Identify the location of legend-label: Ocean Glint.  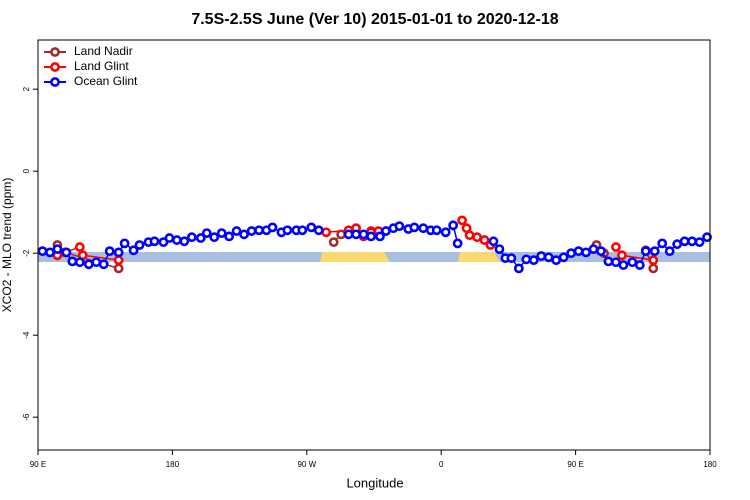
(106, 81).